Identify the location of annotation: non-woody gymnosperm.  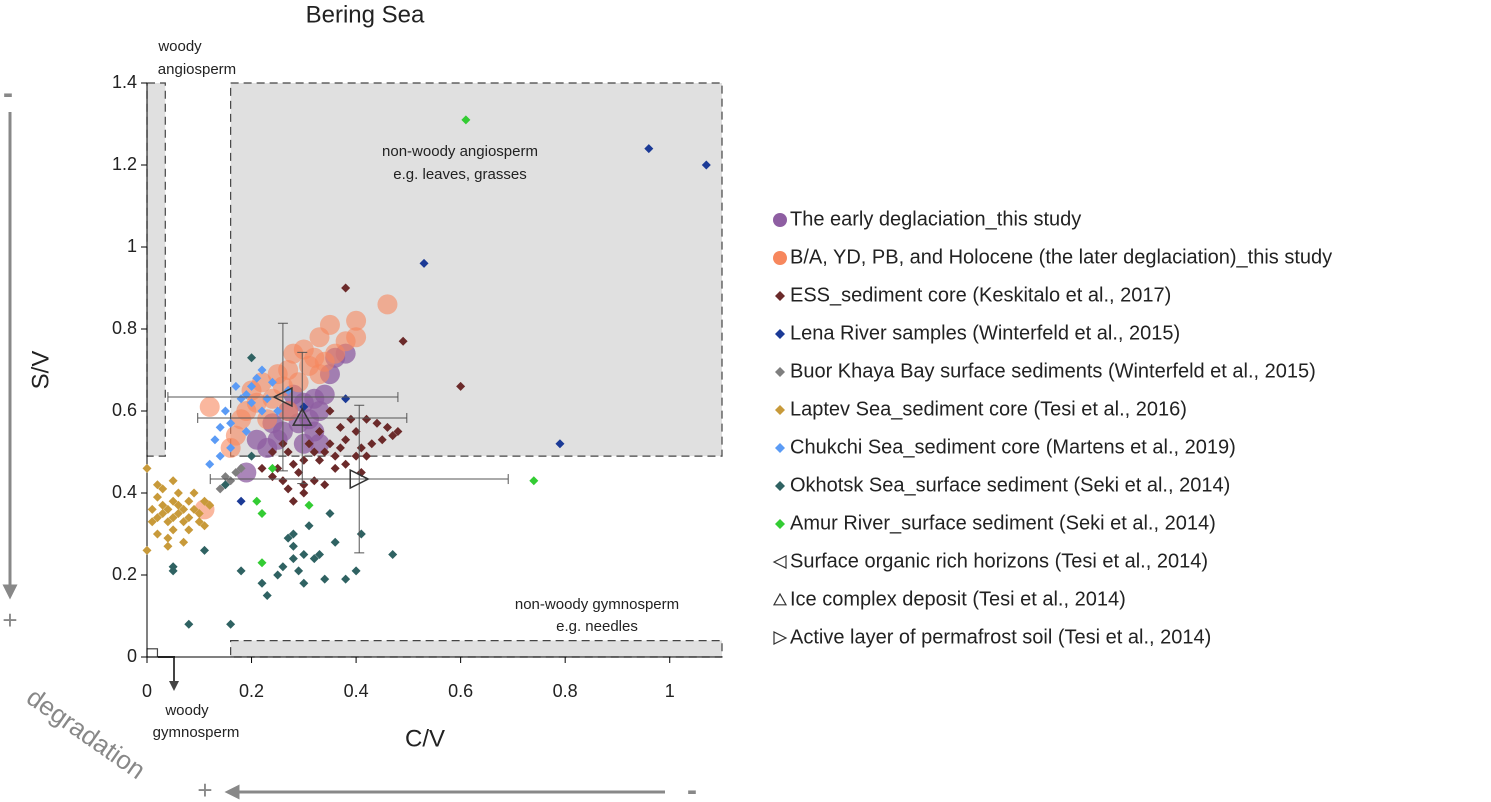
(597, 604).